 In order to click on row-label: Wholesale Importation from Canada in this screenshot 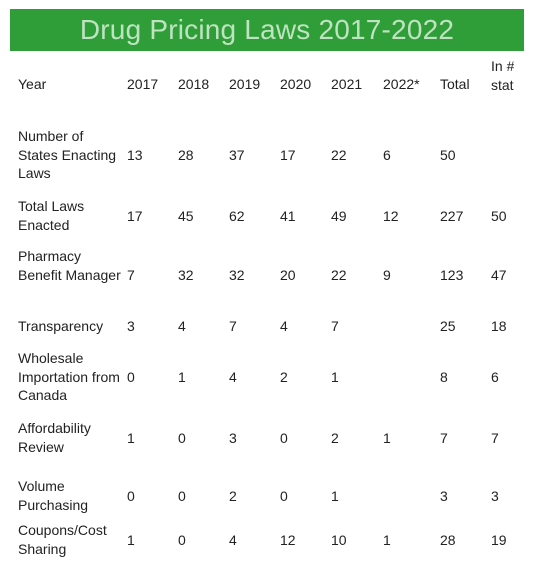, I will do `click(69, 376)`.